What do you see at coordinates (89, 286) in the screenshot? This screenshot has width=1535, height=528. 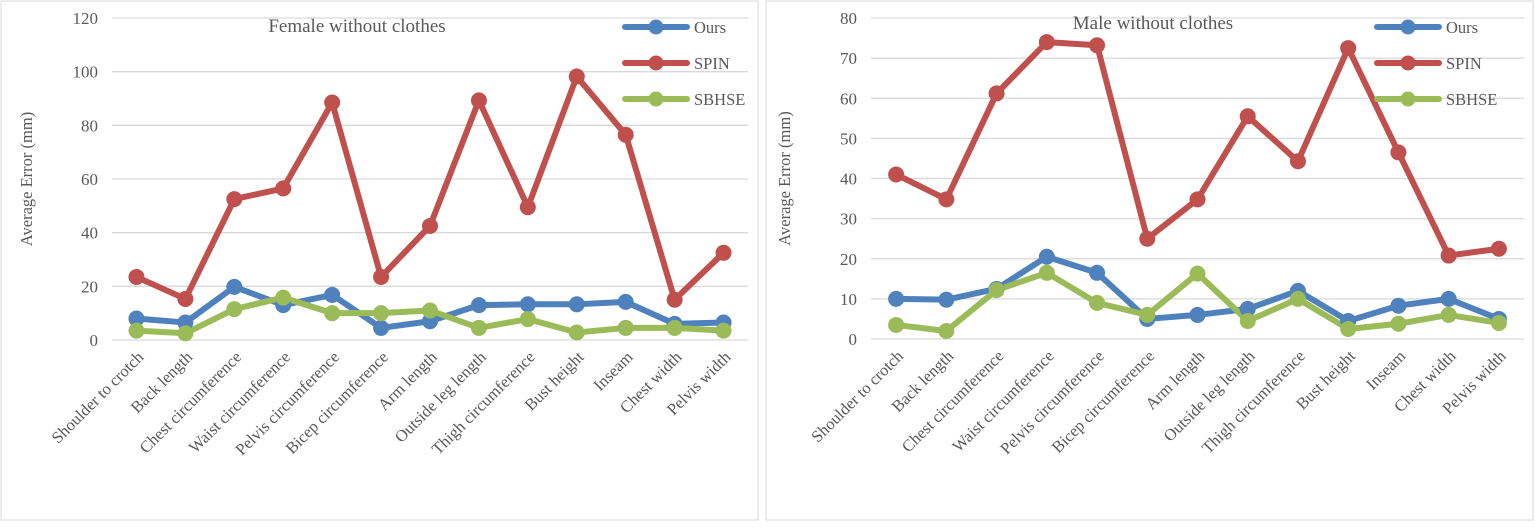 I see `female-y-tick-label: 20` at bounding box center [89, 286].